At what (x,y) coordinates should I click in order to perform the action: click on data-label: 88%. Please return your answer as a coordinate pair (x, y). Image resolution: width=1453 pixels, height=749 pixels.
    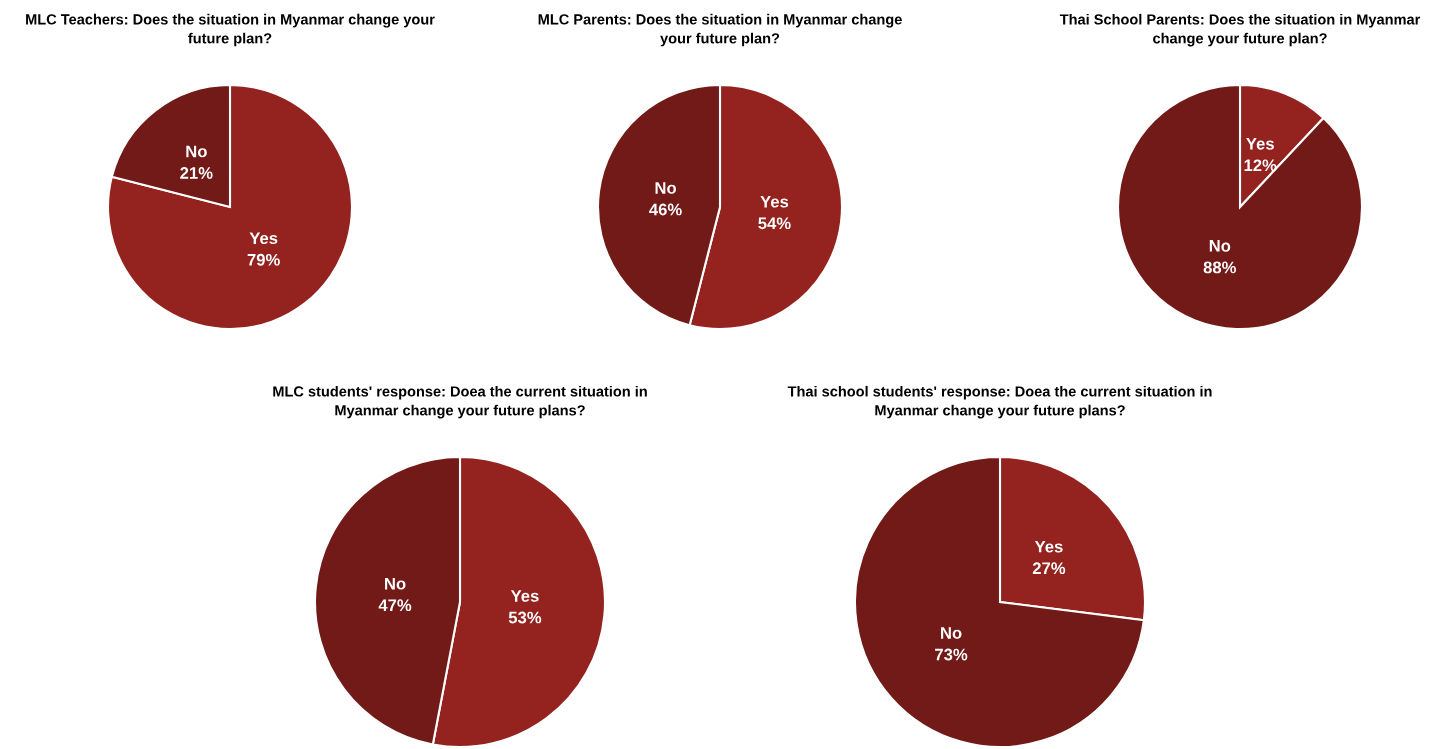
    Looking at the image, I should click on (1220, 267).